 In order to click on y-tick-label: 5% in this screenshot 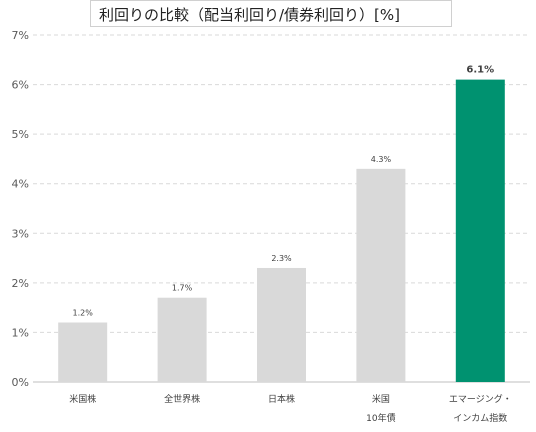, I will do `click(20, 134)`.